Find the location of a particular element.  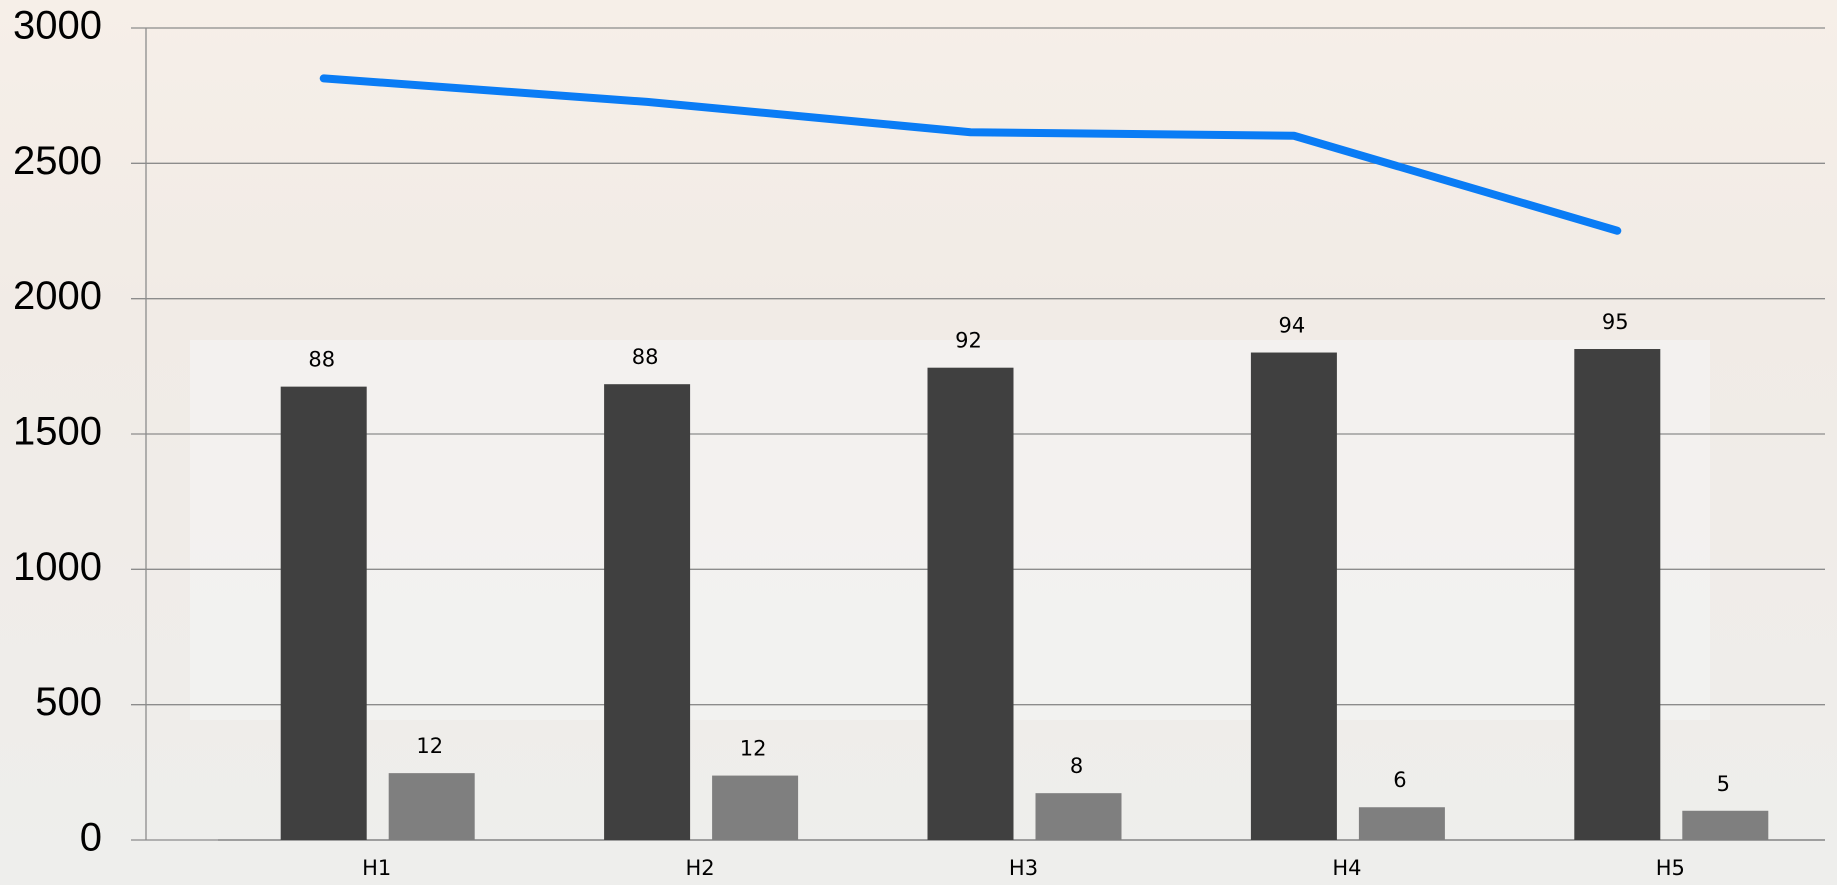

y-tick-label: 2000 is located at coordinates (57, 296).